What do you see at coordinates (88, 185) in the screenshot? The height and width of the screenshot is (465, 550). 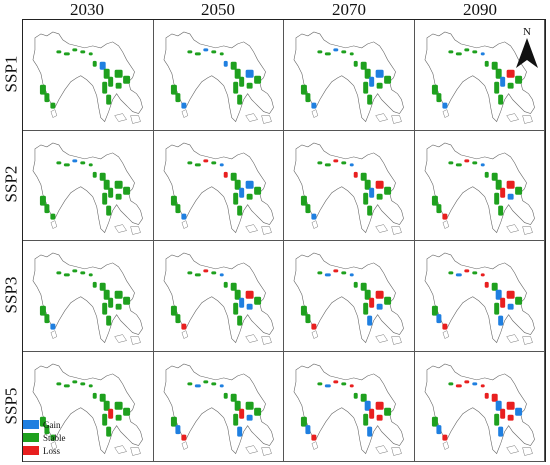 I see `map-panel-ssp2-2030` at bounding box center [88, 185].